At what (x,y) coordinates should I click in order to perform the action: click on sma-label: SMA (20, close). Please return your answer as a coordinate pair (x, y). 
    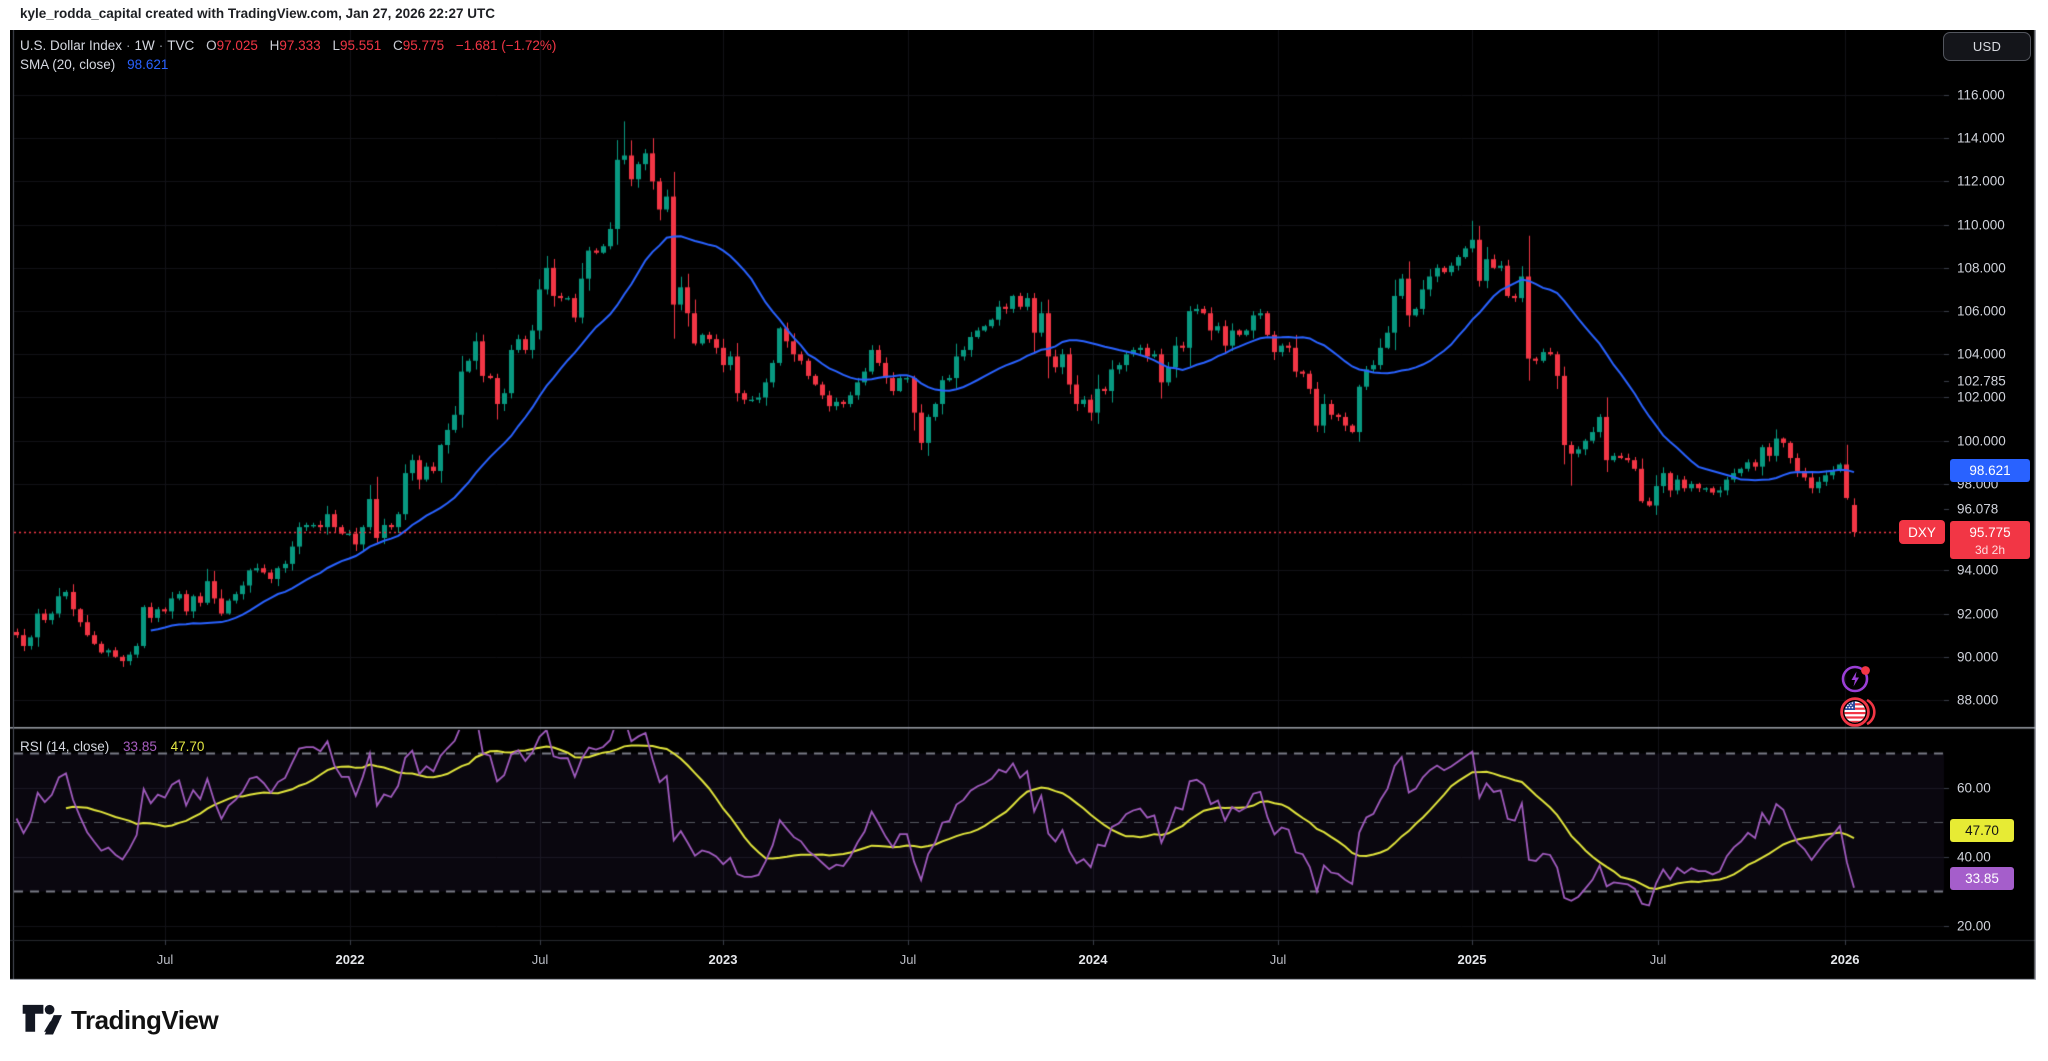
    Looking at the image, I should click on (68, 64).